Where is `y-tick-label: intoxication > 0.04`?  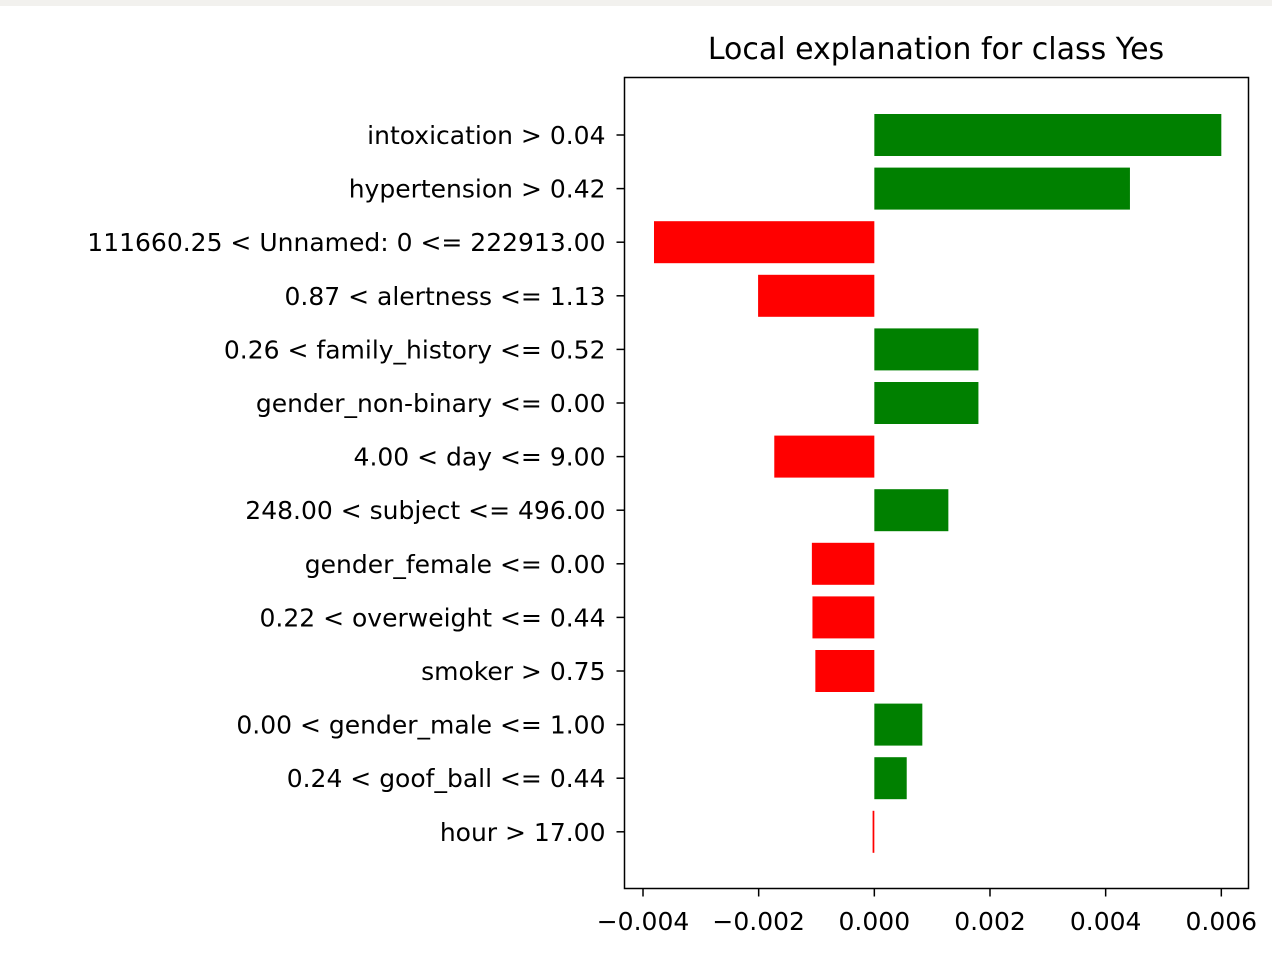
y-tick-label: intoxication > 0.04 is located at coordinates (486, 135).